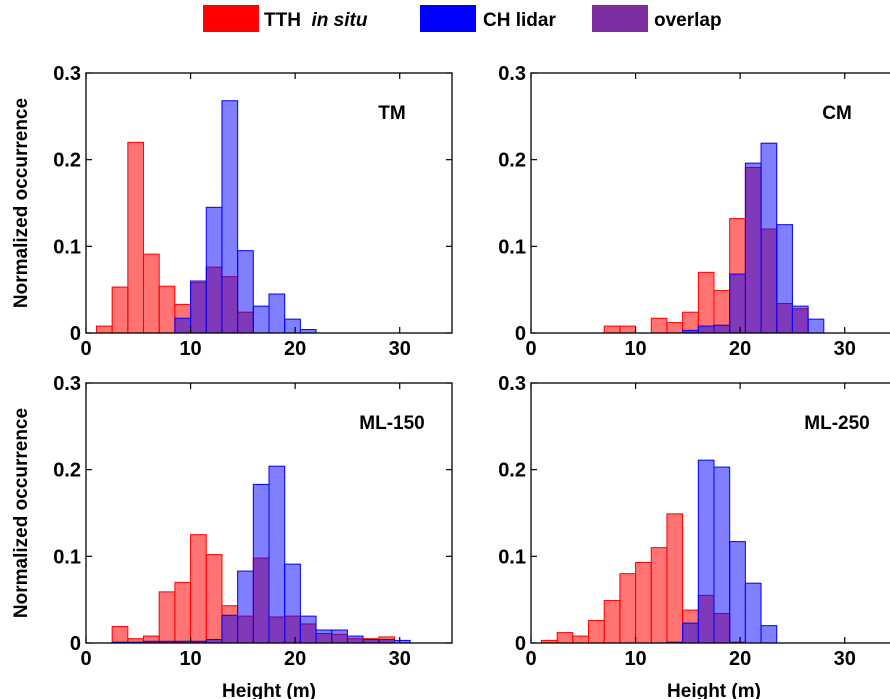  I want to click on legend-swatch-in_situ, so click(231, 18).